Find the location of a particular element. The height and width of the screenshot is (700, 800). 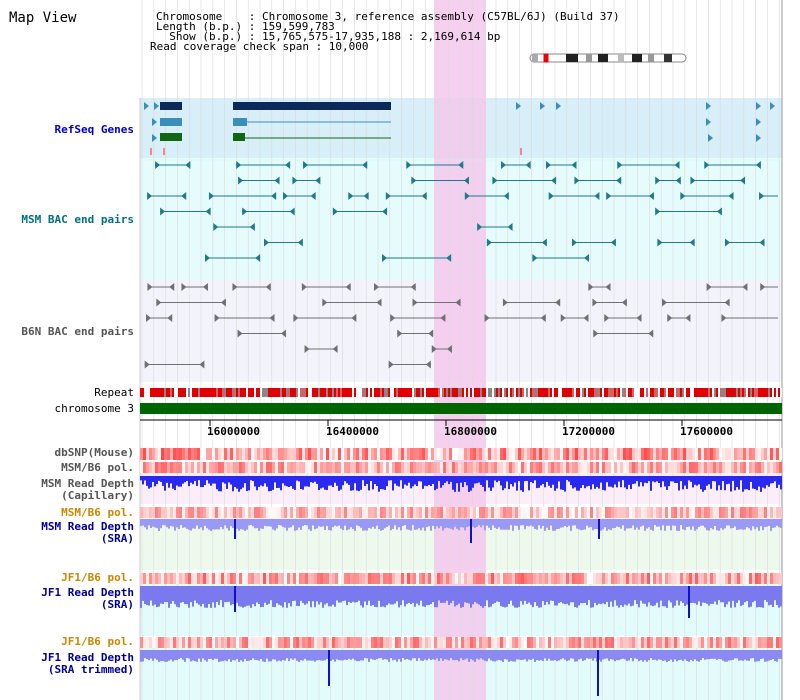

msm-read-depth-capillary-label-1: MSM Read Depth is located at coordinates (87, 483).